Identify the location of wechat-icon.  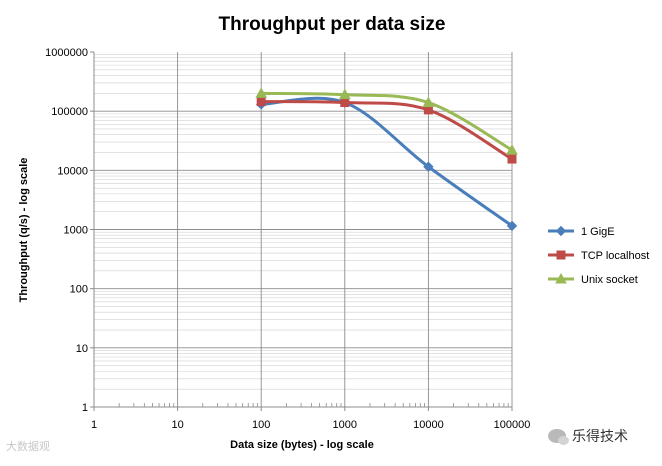
(558, 437).